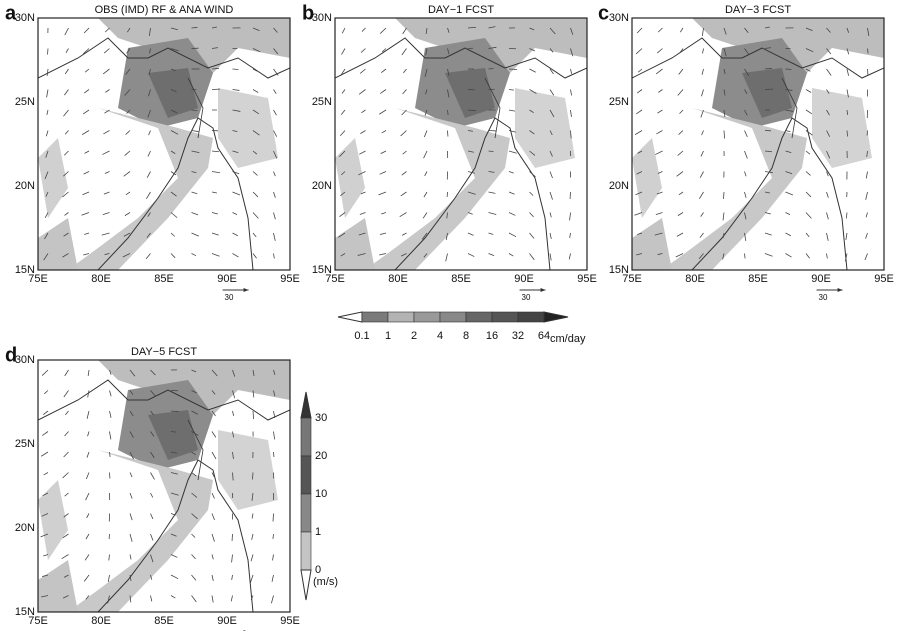 This screenshot has width=898, height=636. Describe the element at coordinates (544, 336) in the screenshot. I see `colorbar-label: 64` at that location.